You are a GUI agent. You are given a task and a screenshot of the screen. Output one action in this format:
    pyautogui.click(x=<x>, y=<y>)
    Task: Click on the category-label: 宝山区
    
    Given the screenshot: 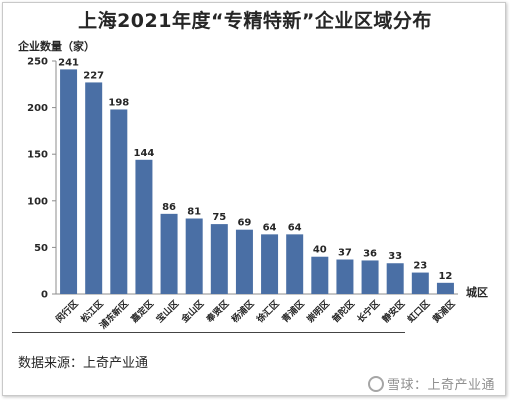 What is the action you would take?
    pyautogui.click(x=168, y=312)
    